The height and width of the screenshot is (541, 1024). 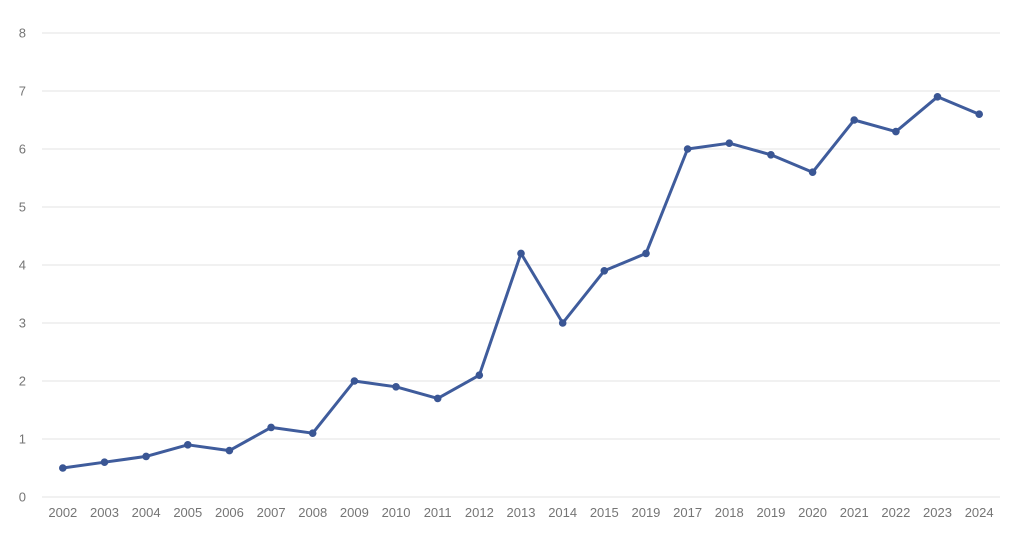 I want to click on x-tick-label: 2011, so click(x=438, y=512).